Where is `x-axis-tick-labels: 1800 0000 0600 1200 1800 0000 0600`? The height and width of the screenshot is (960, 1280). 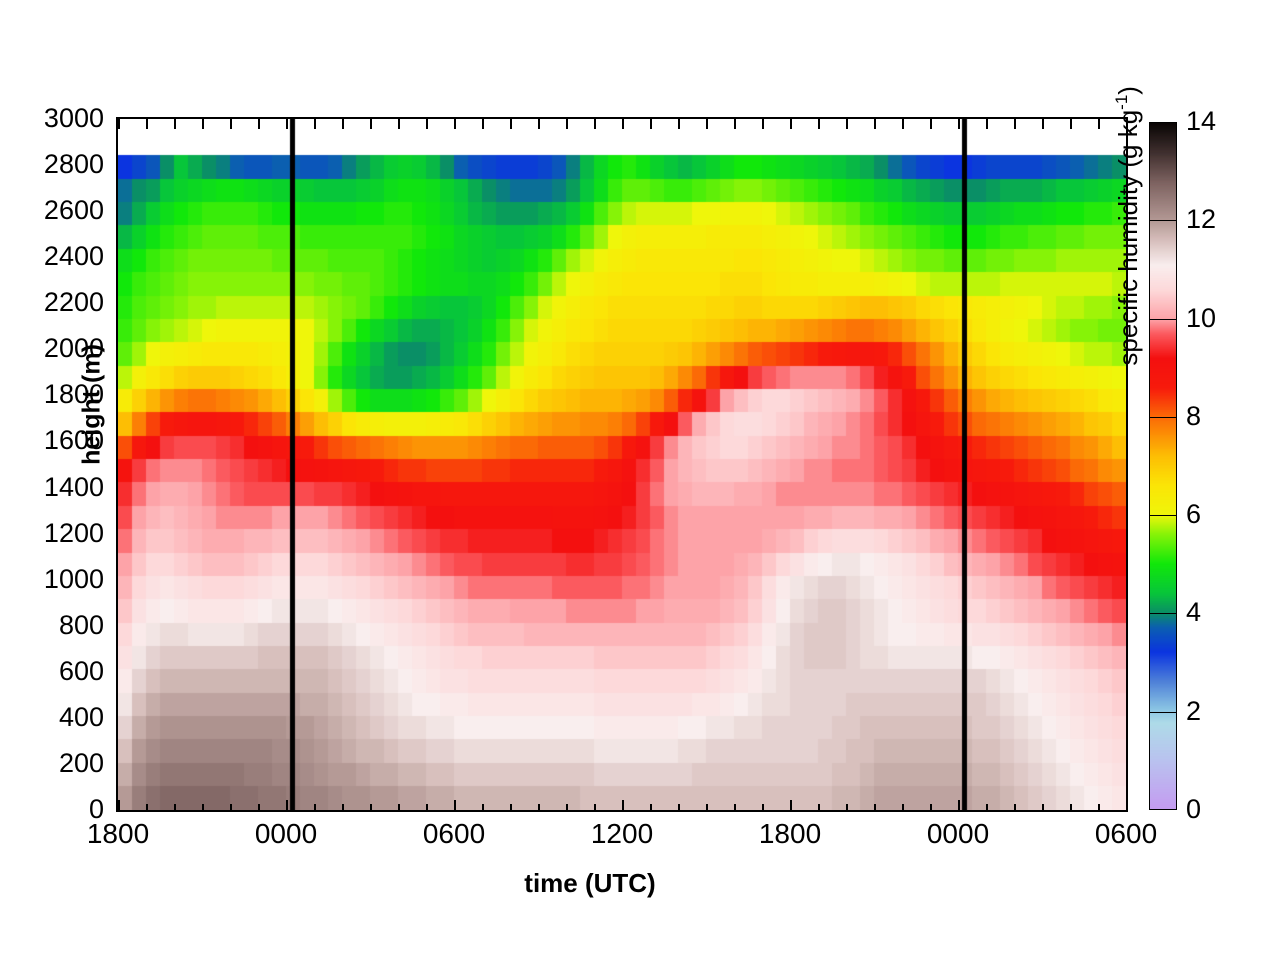
x-axis-tick-labels: 1800 0000 0600 1200 1800 0000 0600 is located at coordinates (640, 845).